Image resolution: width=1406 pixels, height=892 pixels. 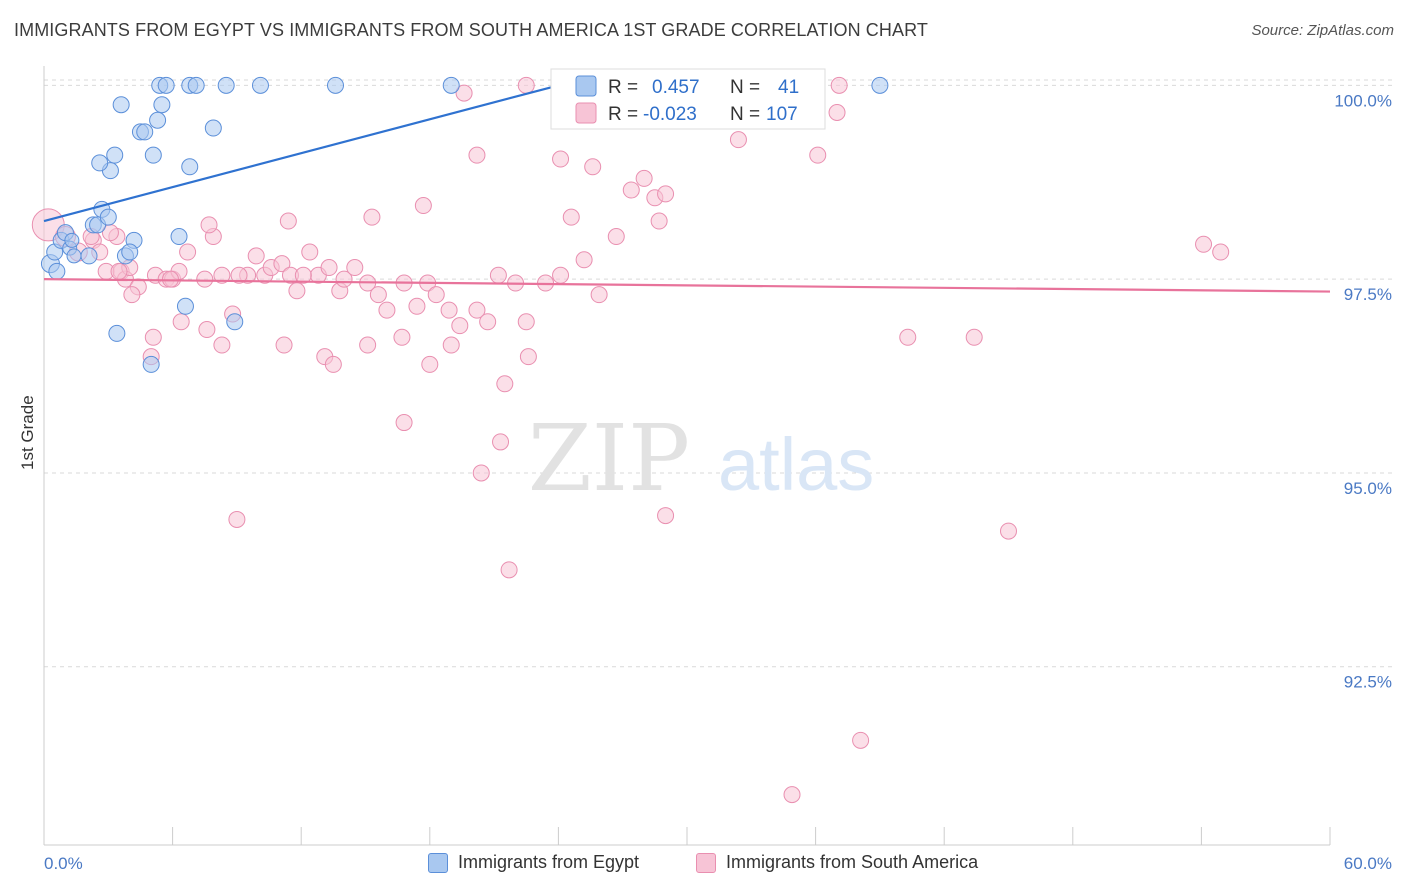 What do you see at coordinates (1368, 863) in the screenshot?
I see `x-tick-label: 60.0%` at bounding box center [1368, 863].